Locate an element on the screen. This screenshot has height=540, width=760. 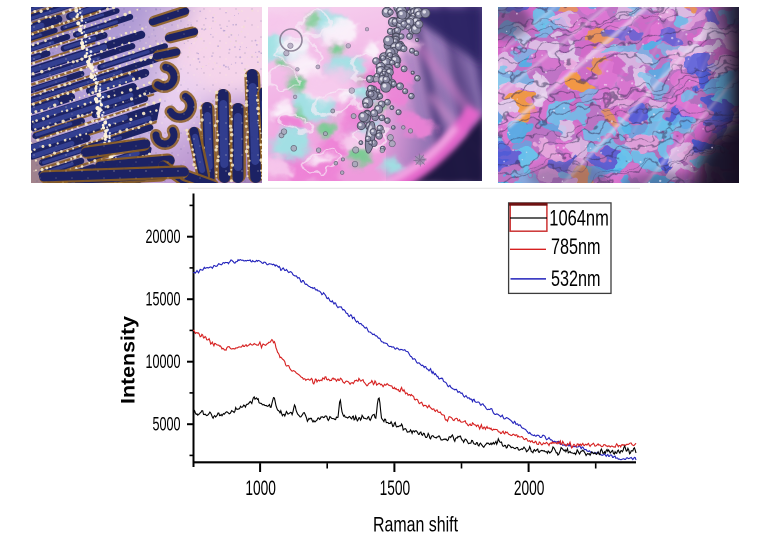
svg-text: 1500 is located at coordinates (395, 488).